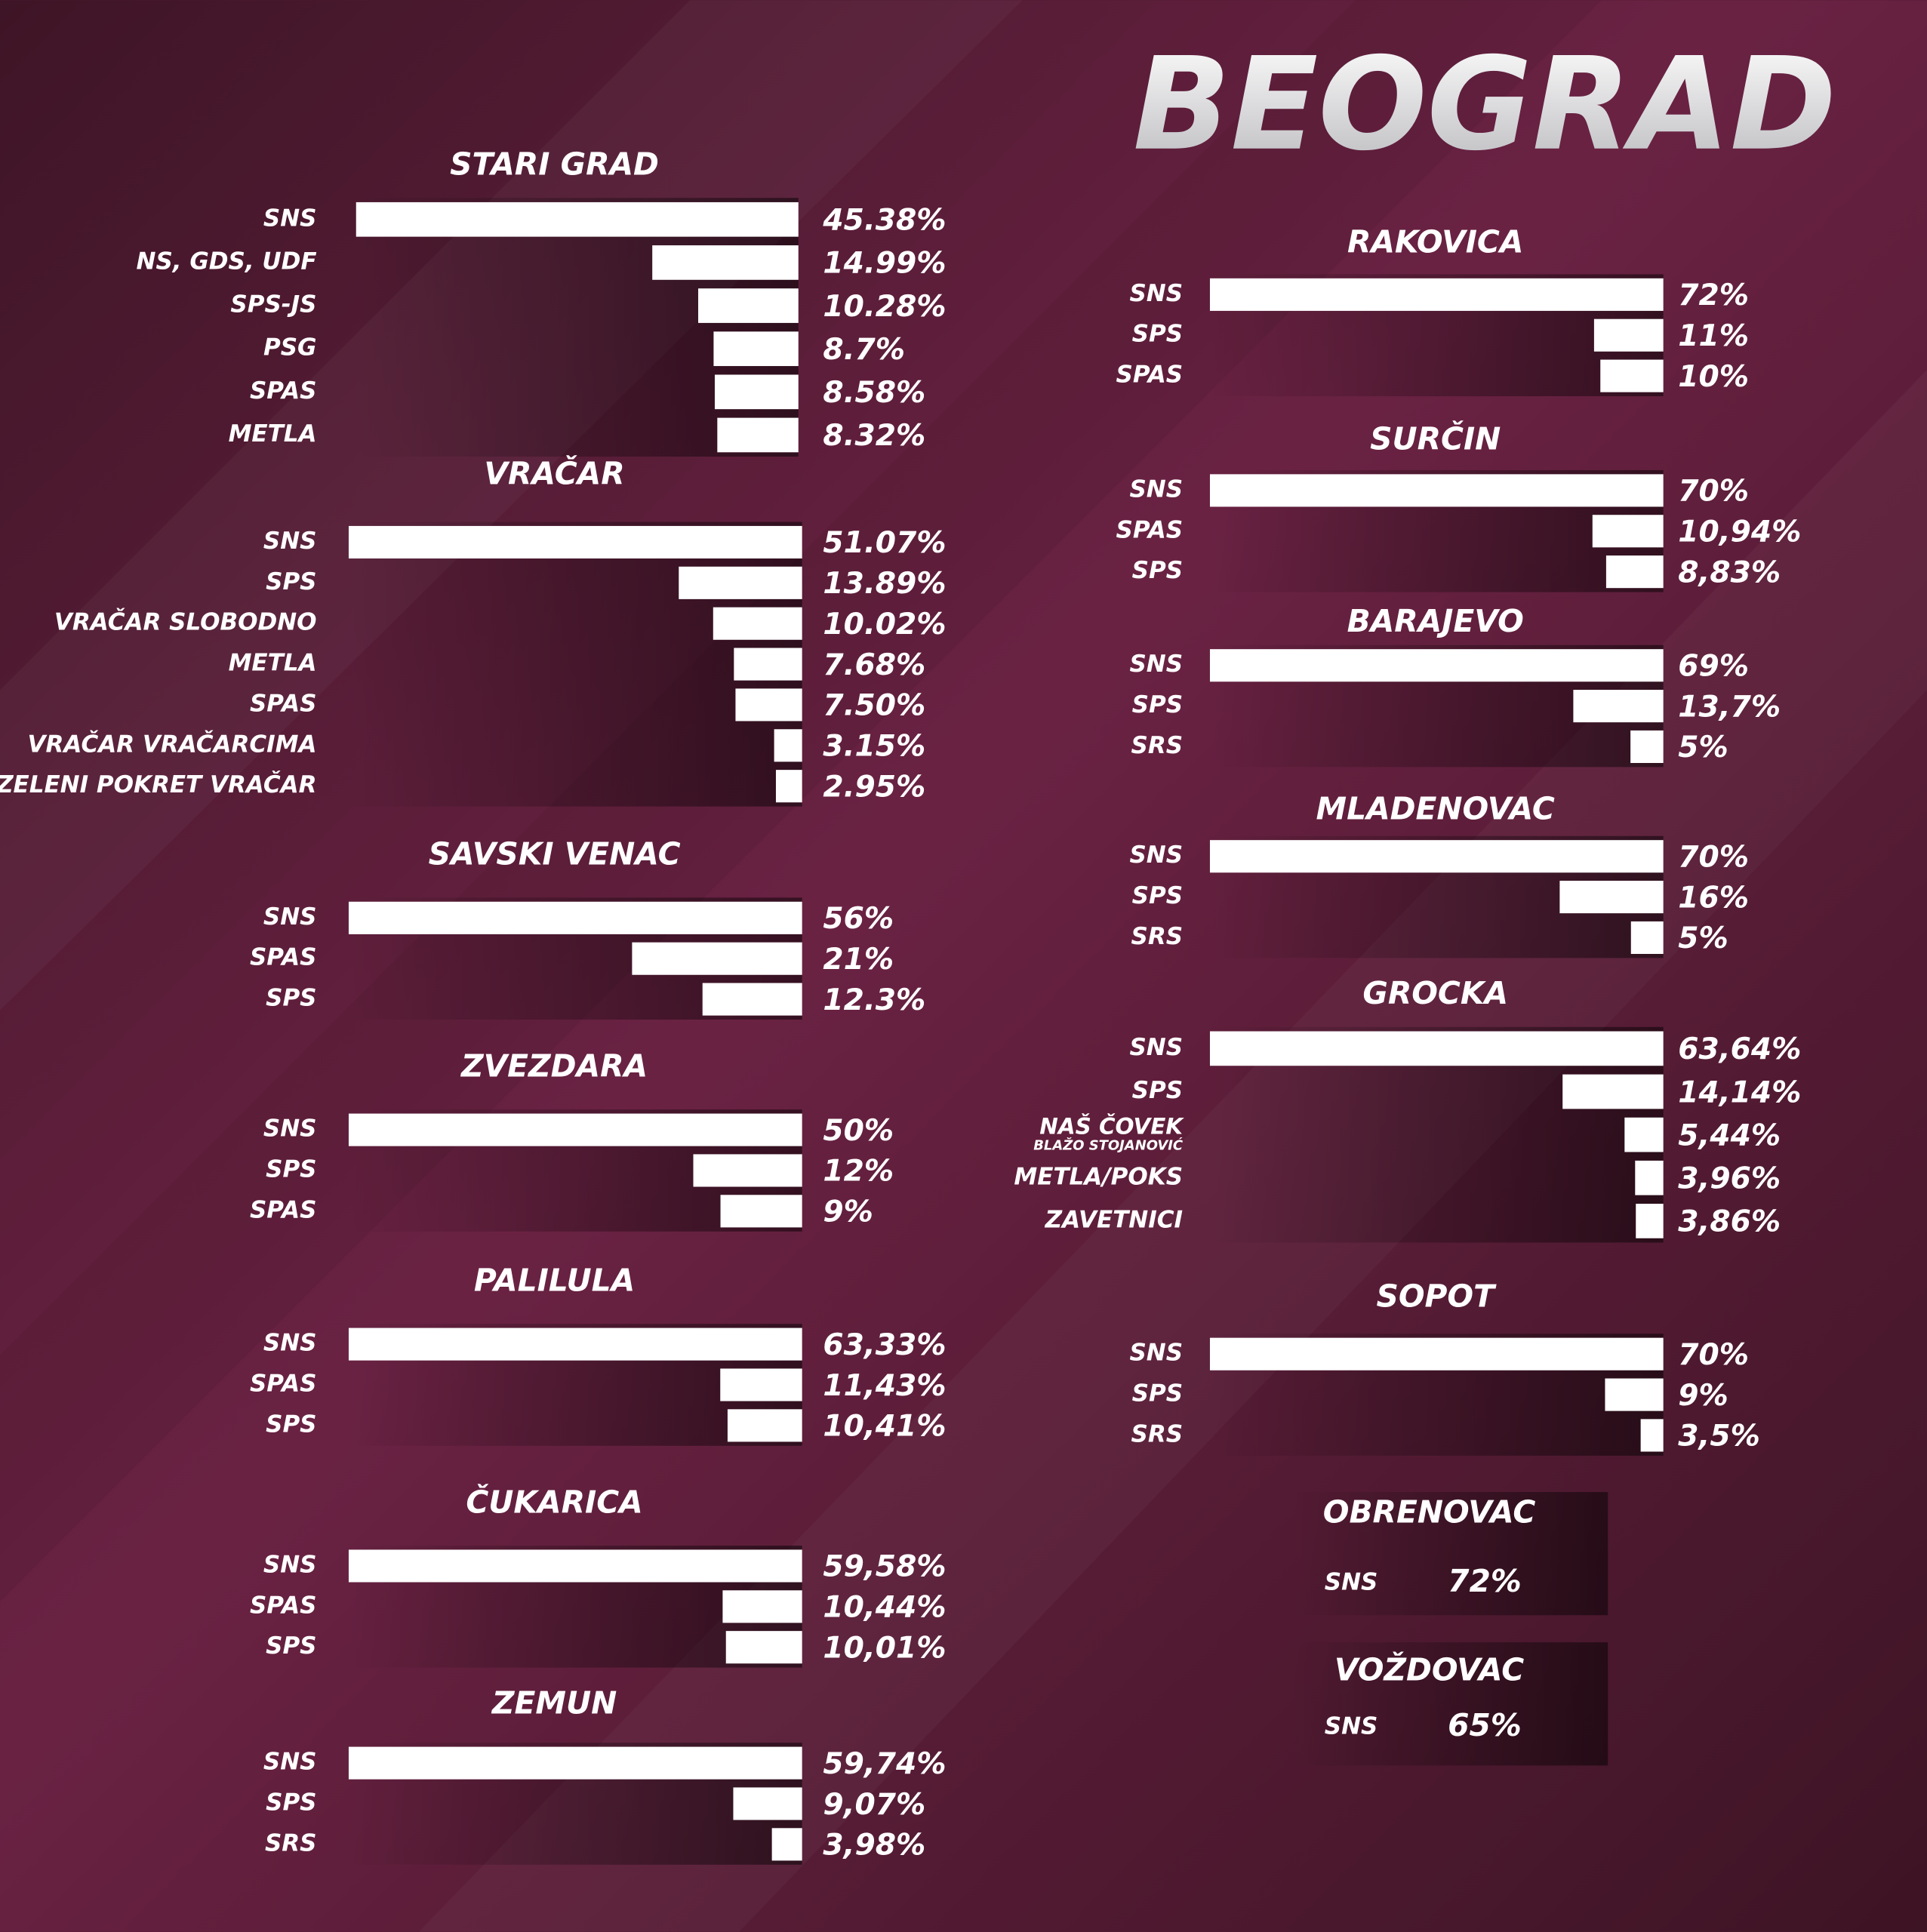 Image resolution: width=1927 pixels, height=1932 pixels. I want to click on chart: RAKOVICA SNS 72% SPS 11% SPAS 10%, so click(1432, 310).